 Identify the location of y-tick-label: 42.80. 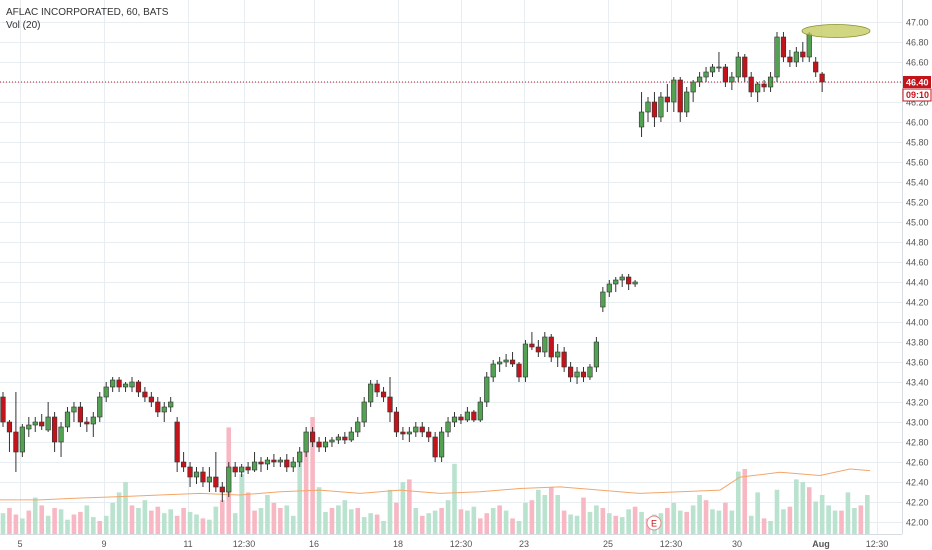
(917, 443).